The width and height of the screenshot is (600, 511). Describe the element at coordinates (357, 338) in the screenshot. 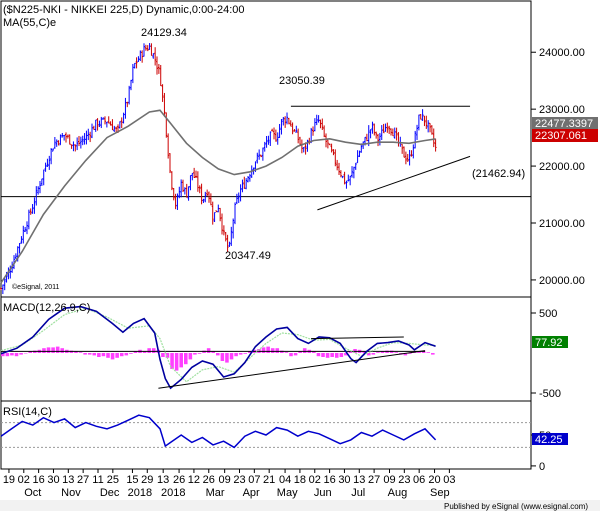

I see `macd-trendline` at that location.